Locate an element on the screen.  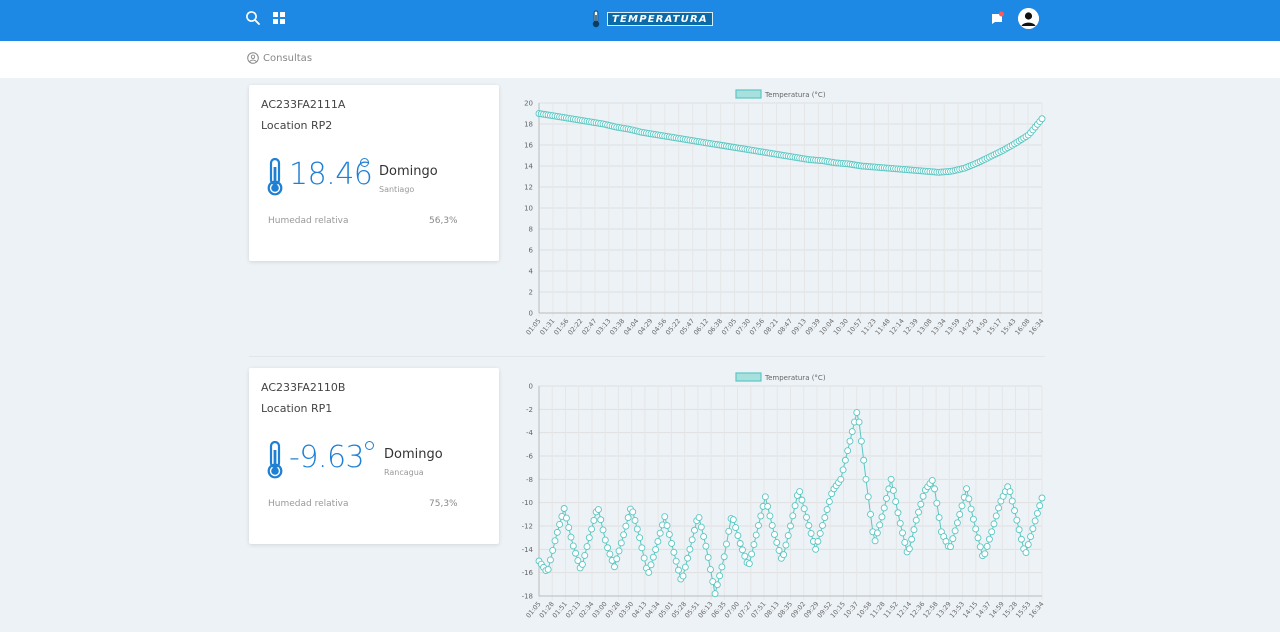
location-name: Location RP2 is located at coordinates (297, 125).